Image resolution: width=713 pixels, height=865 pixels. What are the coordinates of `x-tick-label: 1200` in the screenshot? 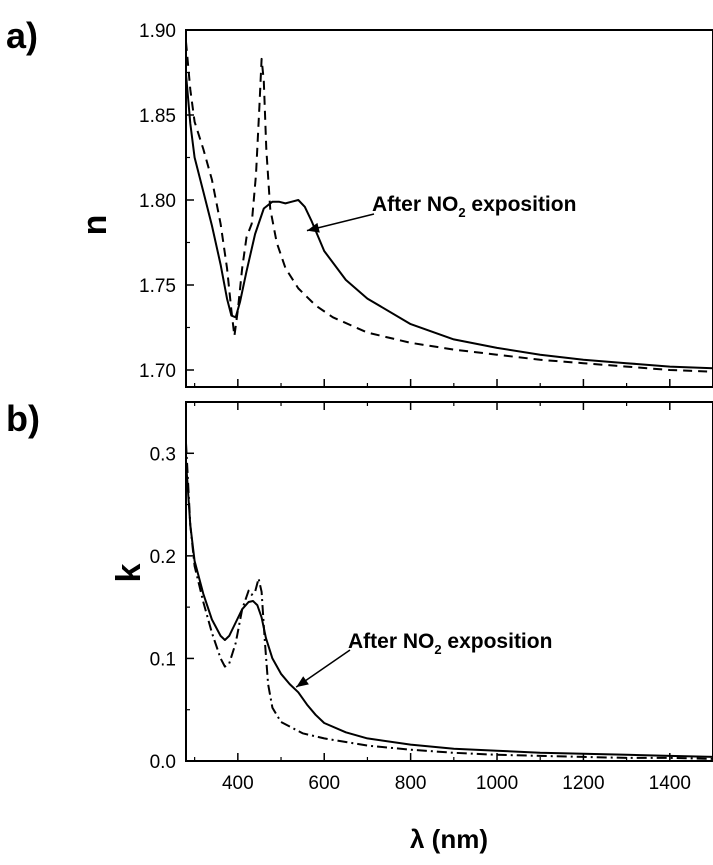 It's located at (583, 783).